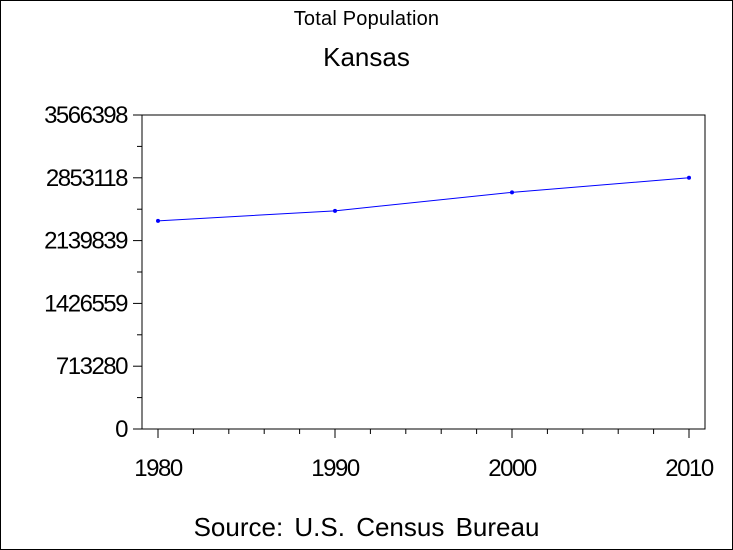  Describe the element at coordinates (335, 468) in the screenshot. I see `x-axis-tick-label: 1990` at that location.